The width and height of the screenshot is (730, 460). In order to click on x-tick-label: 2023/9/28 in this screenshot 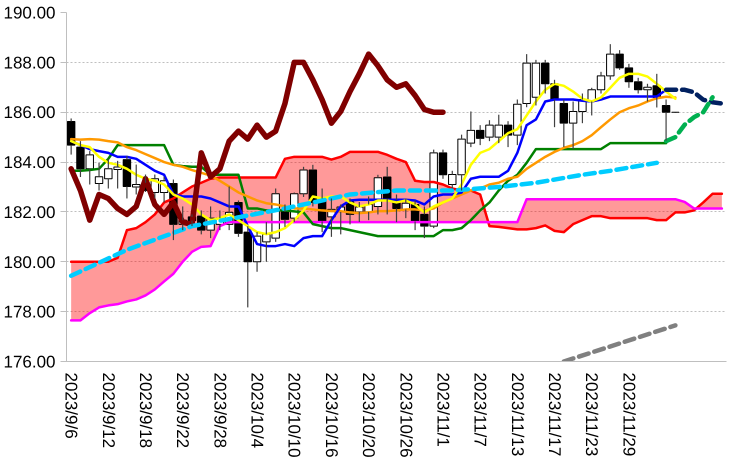, I will do `click(220, 410)`.